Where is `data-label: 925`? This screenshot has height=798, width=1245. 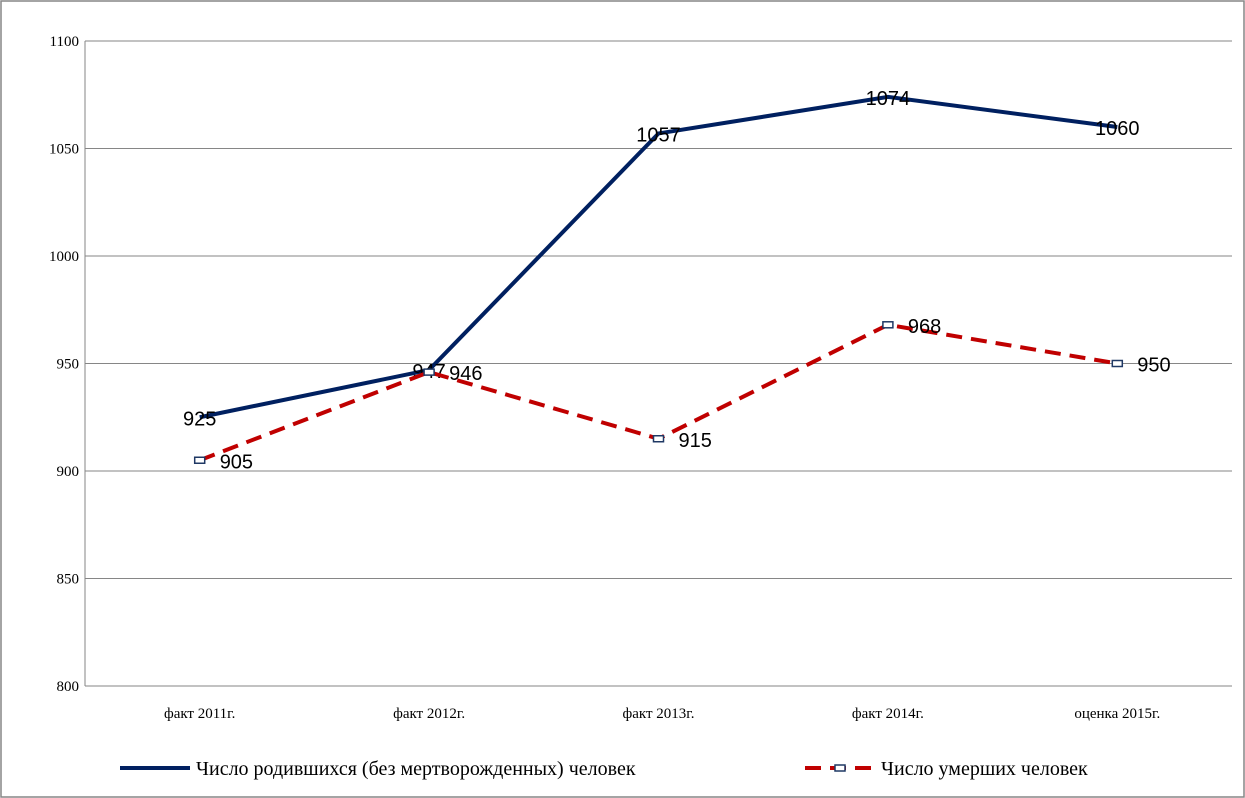 data-label: 925 is located at coordinates (199, 419).